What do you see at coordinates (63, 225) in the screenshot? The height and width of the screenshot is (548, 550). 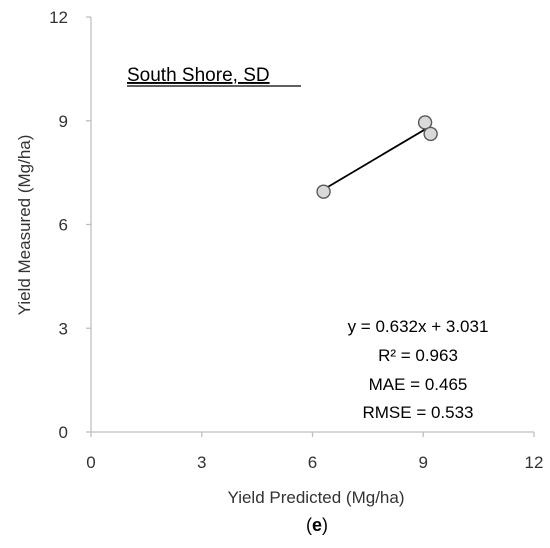 I see `y-tick-label: 6` at bounding box center [63, 225].